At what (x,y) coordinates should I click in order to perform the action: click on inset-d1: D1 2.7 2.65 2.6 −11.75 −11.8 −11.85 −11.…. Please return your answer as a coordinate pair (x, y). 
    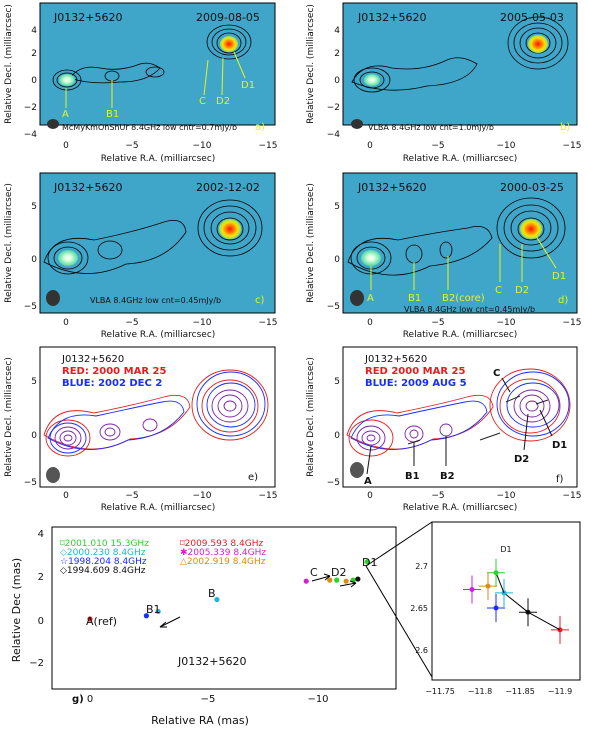
    Looking at the image, I should click on (495, 608).